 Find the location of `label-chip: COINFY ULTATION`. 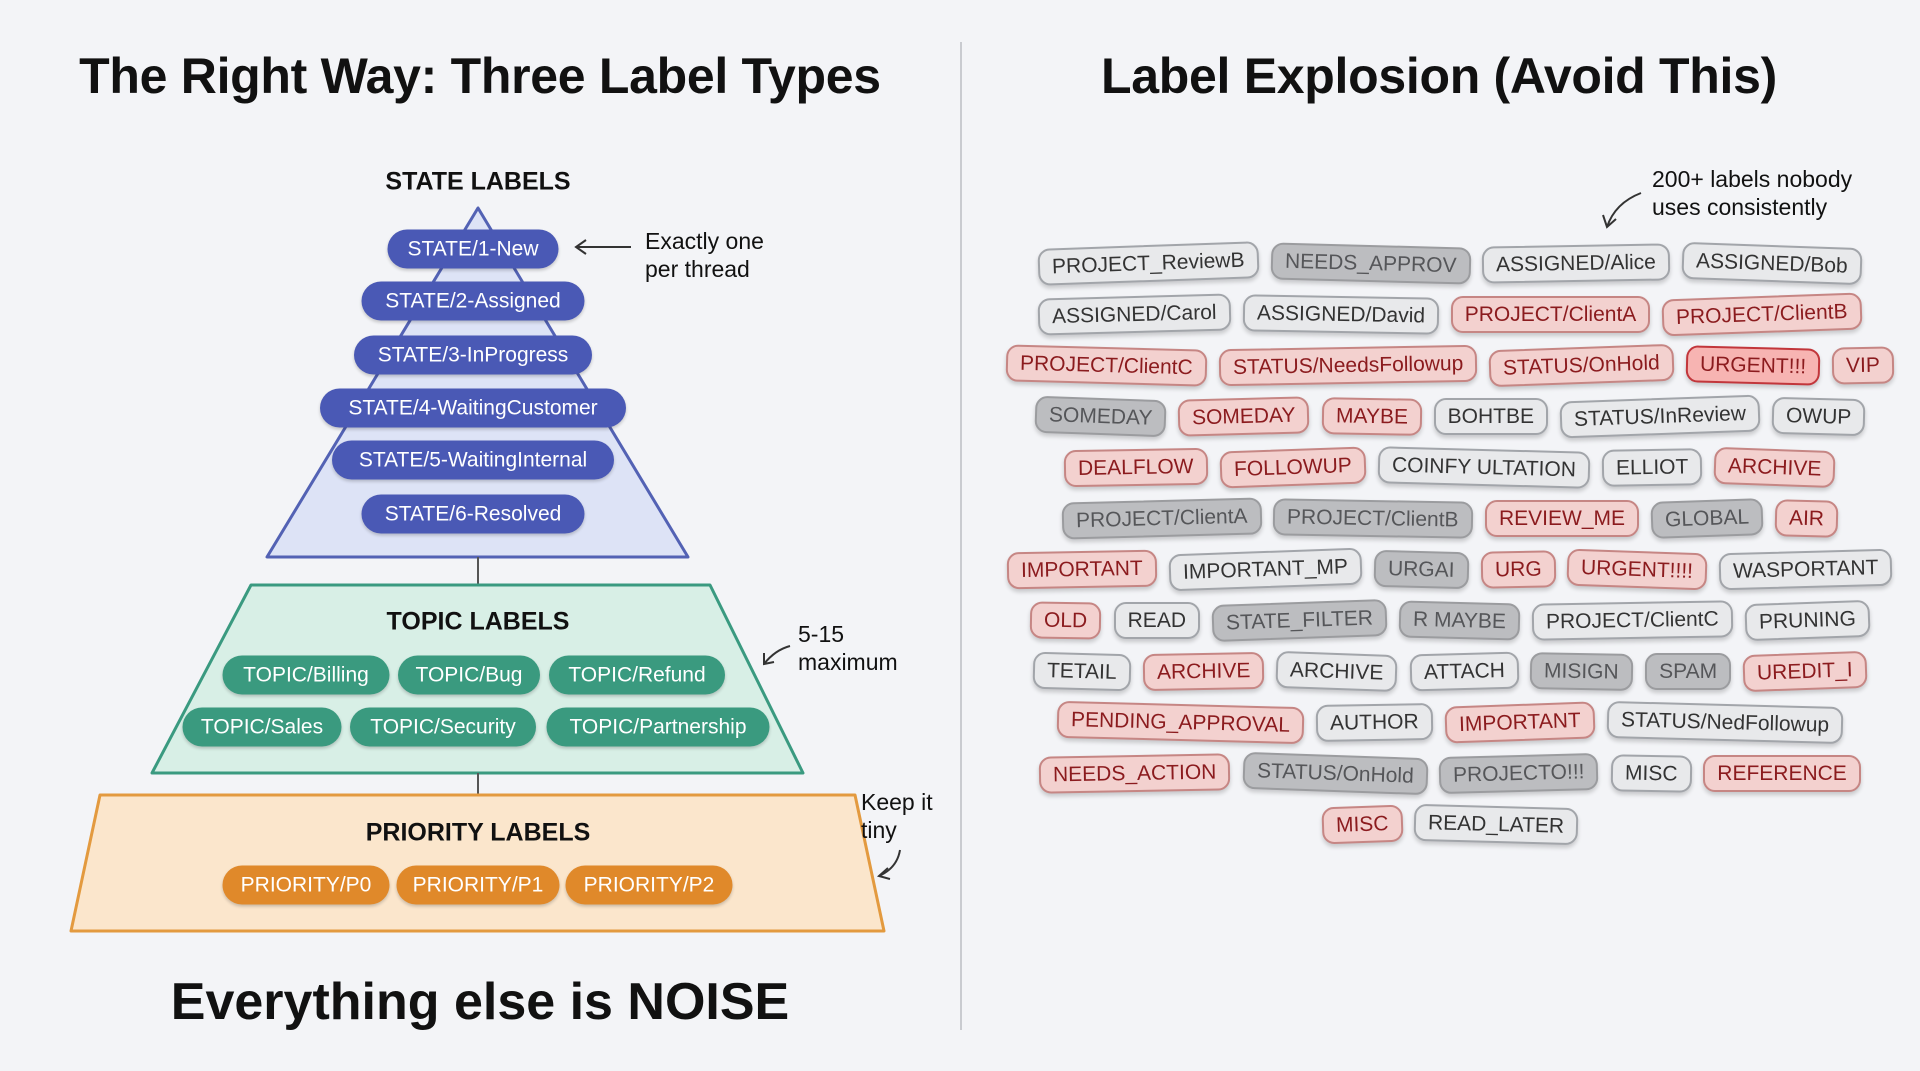

label-chip: COINFY ULTATION is located at coordinates (1484, 467).